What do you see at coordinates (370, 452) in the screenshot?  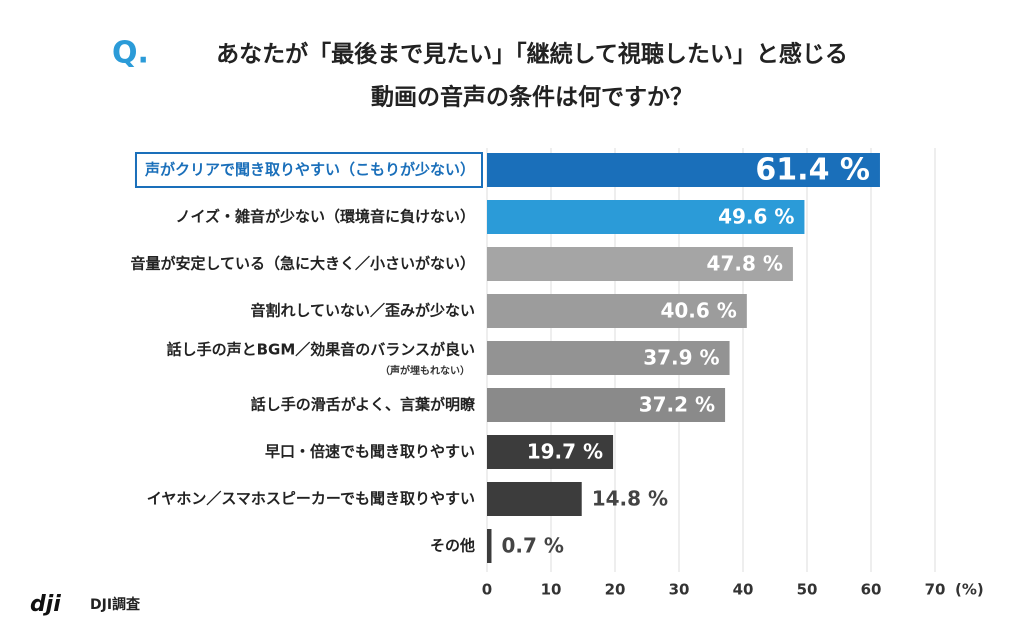 I see `category-label: 早口・倍速でも聞き取りやすい` at bounding box center [370, 452].